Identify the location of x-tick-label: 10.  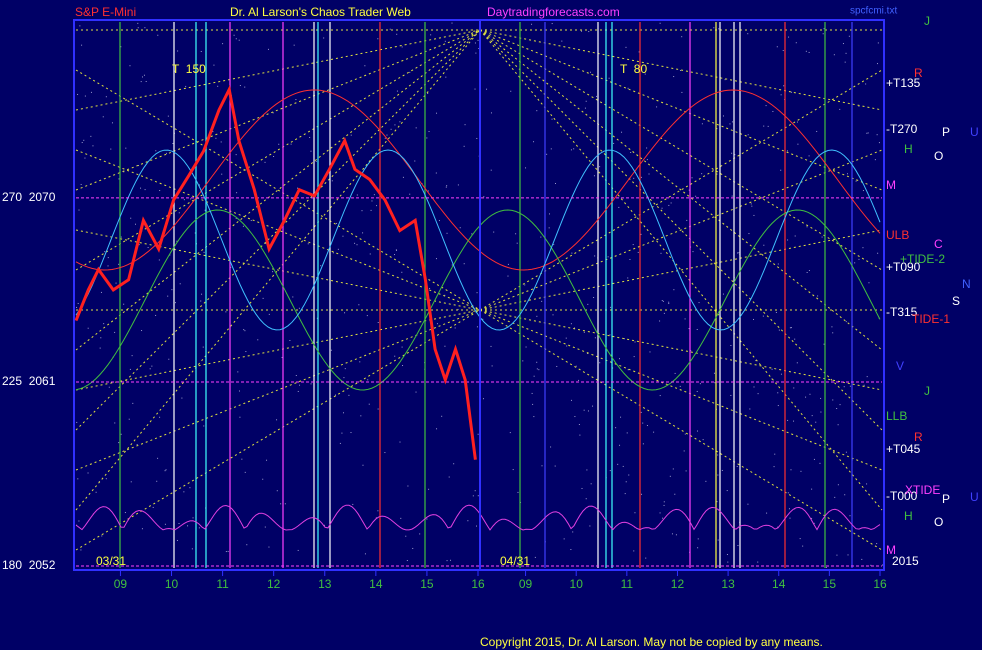
(172, 584).